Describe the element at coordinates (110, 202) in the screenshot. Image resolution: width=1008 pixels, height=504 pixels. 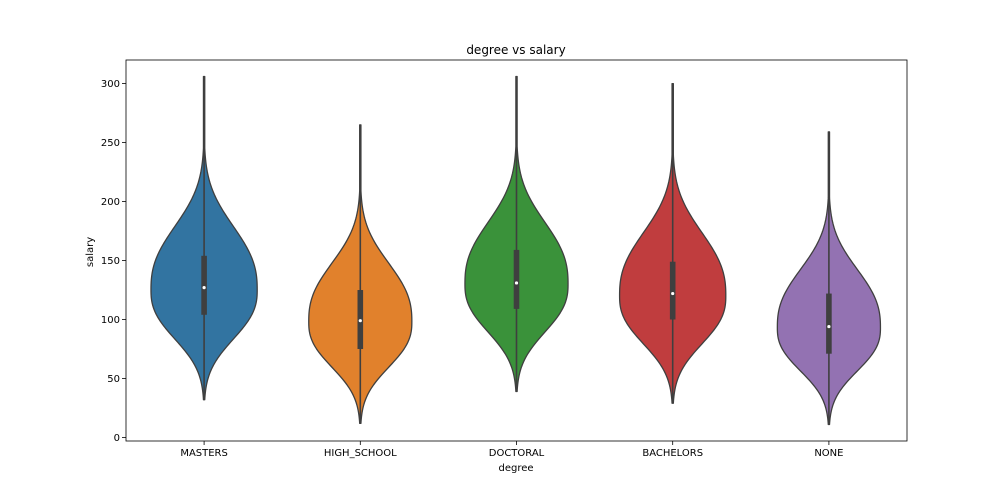
I see `y-tick-label: 200` at that location.